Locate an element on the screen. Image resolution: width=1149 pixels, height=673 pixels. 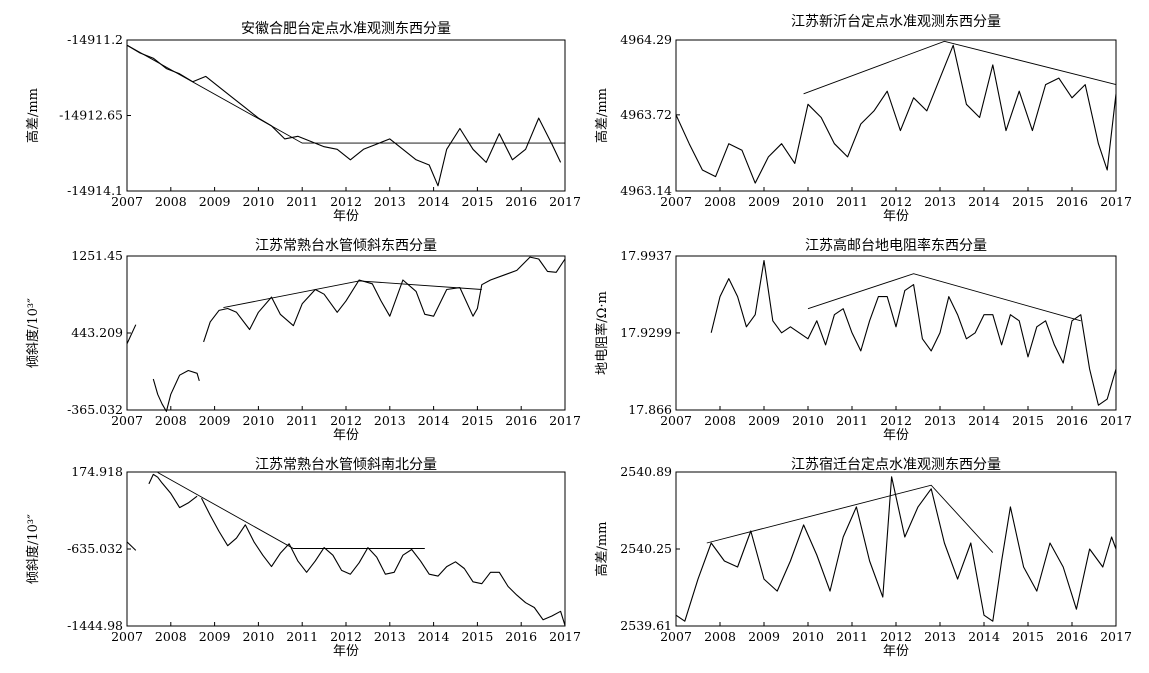
y-tick-label: -14914.1 is located at coordinates (95, 190).